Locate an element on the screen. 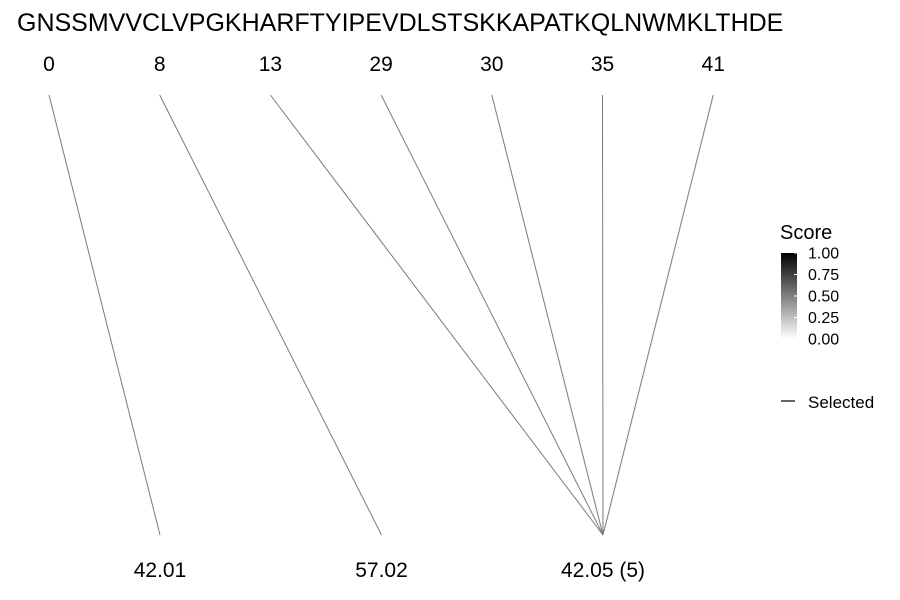 The width and height of the screenshot is (900, 600). bottom-mass-labels: 42.01 57.02 42.05 (5) is located at coordinates (389, 570).